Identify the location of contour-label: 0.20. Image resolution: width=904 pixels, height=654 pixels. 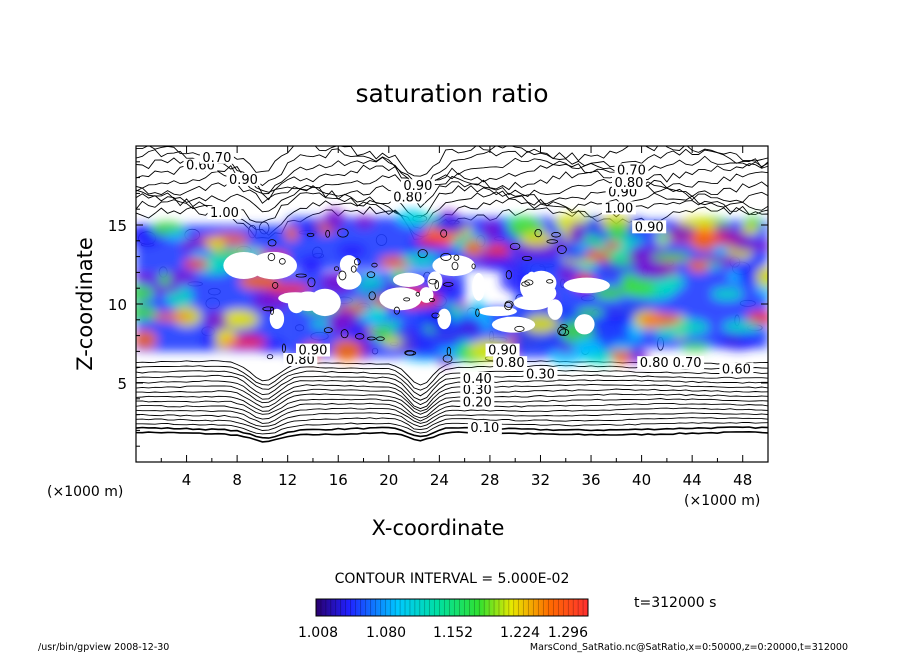
(477, 403).